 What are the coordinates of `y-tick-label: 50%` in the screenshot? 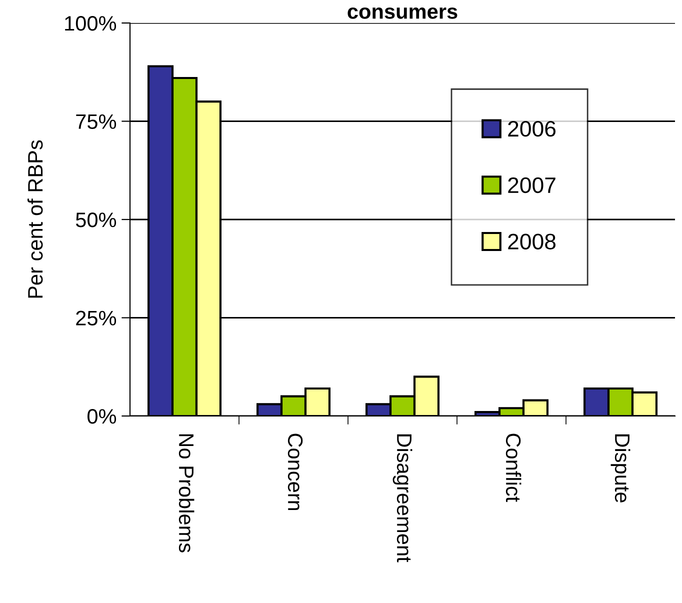 It's located at (96, 220).